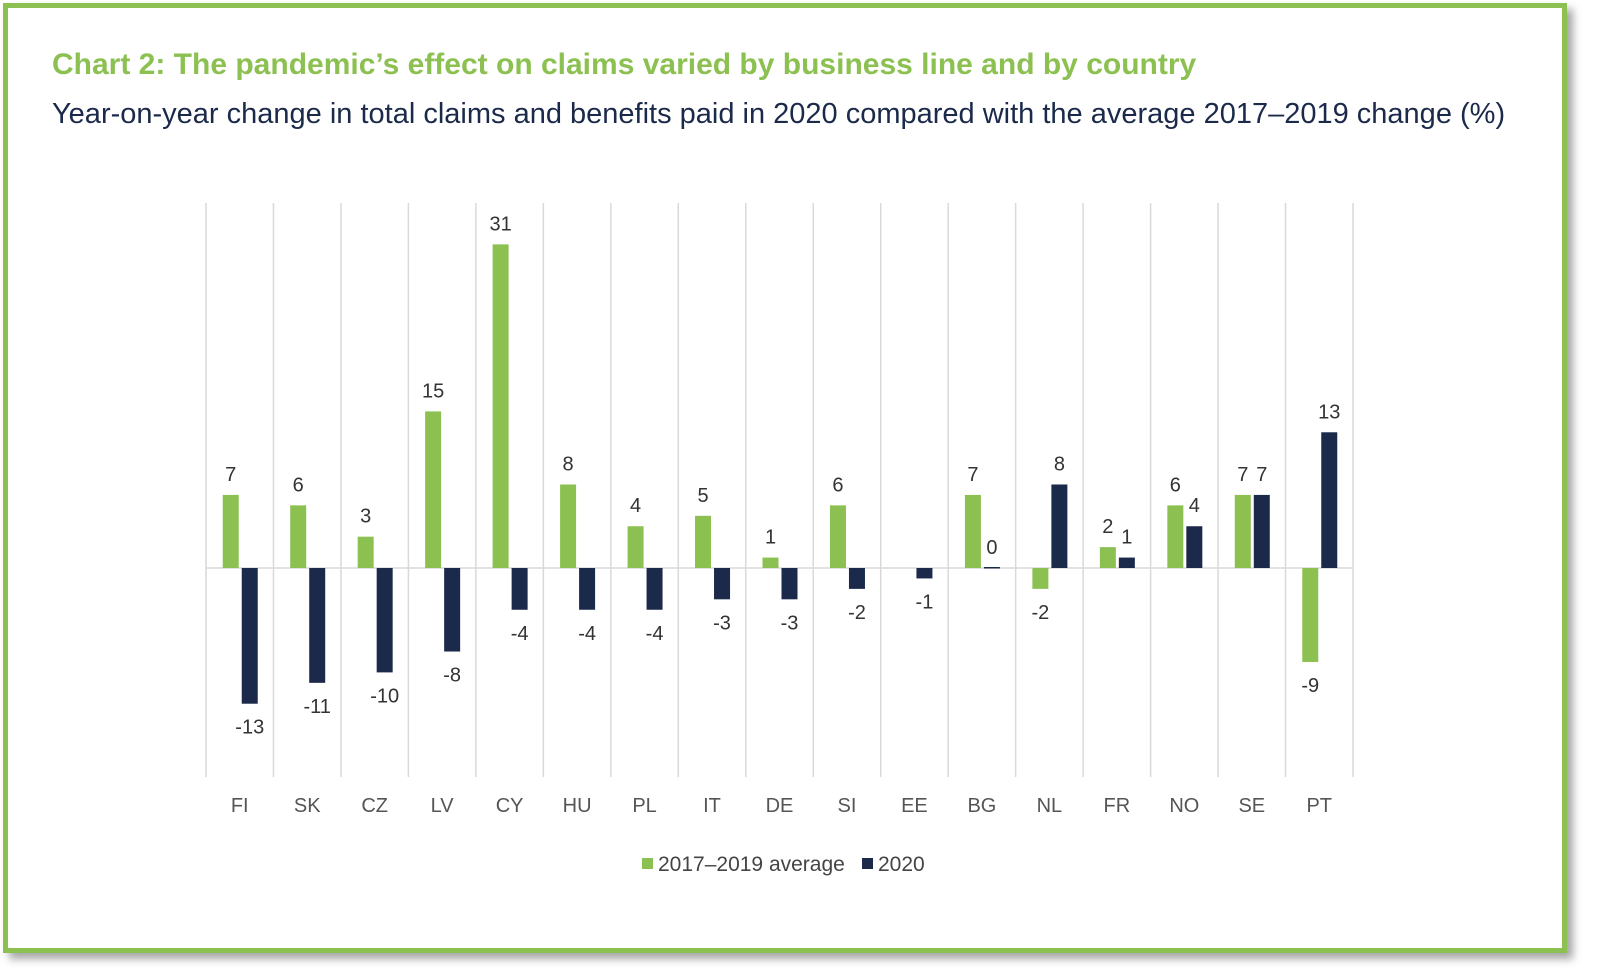  Describe the element at coordinates (519, 589) in the screenshot. I see `bar-2020-cy` at that location.